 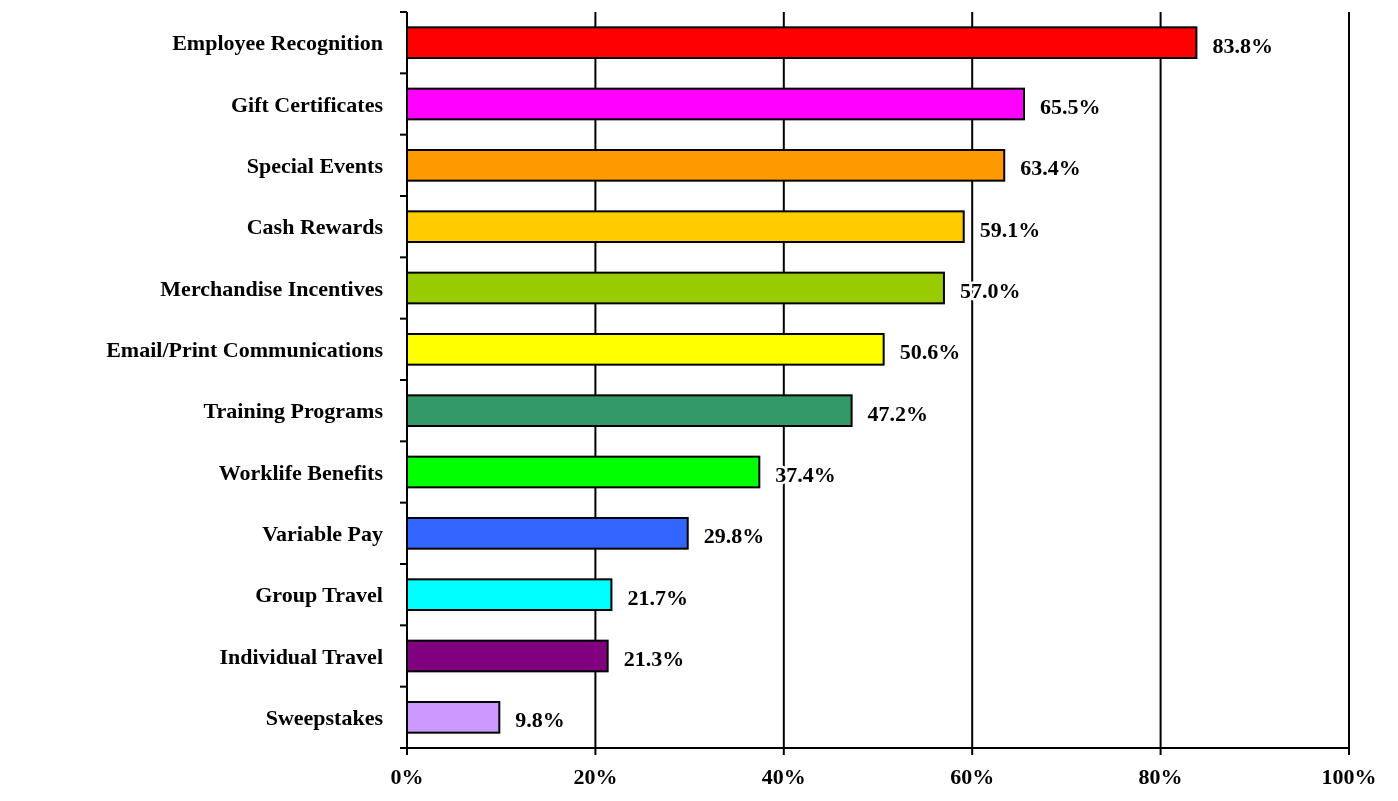 I want to click on y-tick-label: Employee Recognition, so click(x=277, y=43).